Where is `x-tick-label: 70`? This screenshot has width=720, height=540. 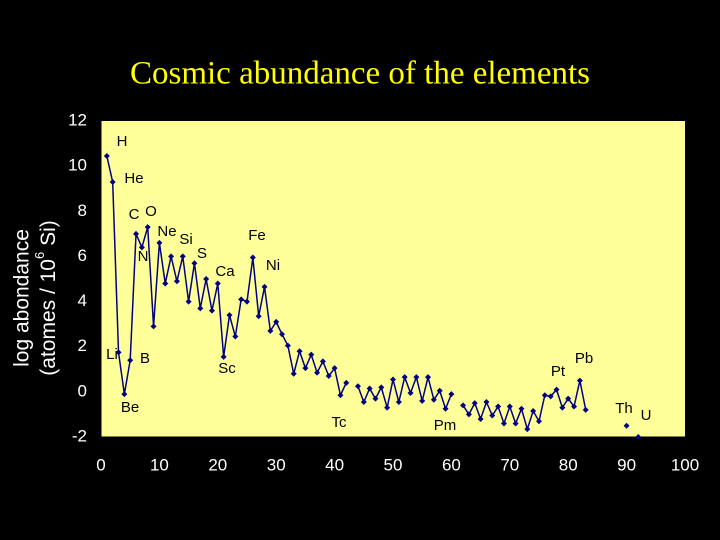
x-tick-label: 70 is located at coordinates (509, 464).